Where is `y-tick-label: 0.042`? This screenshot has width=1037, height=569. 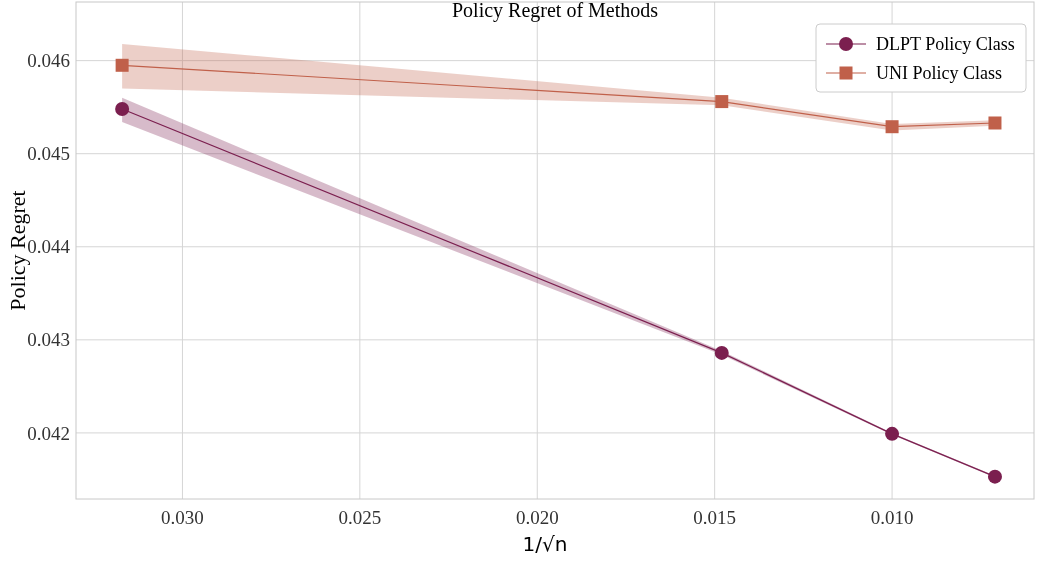
y-tick-label: 0.042 is located at coordinates (48, 433).